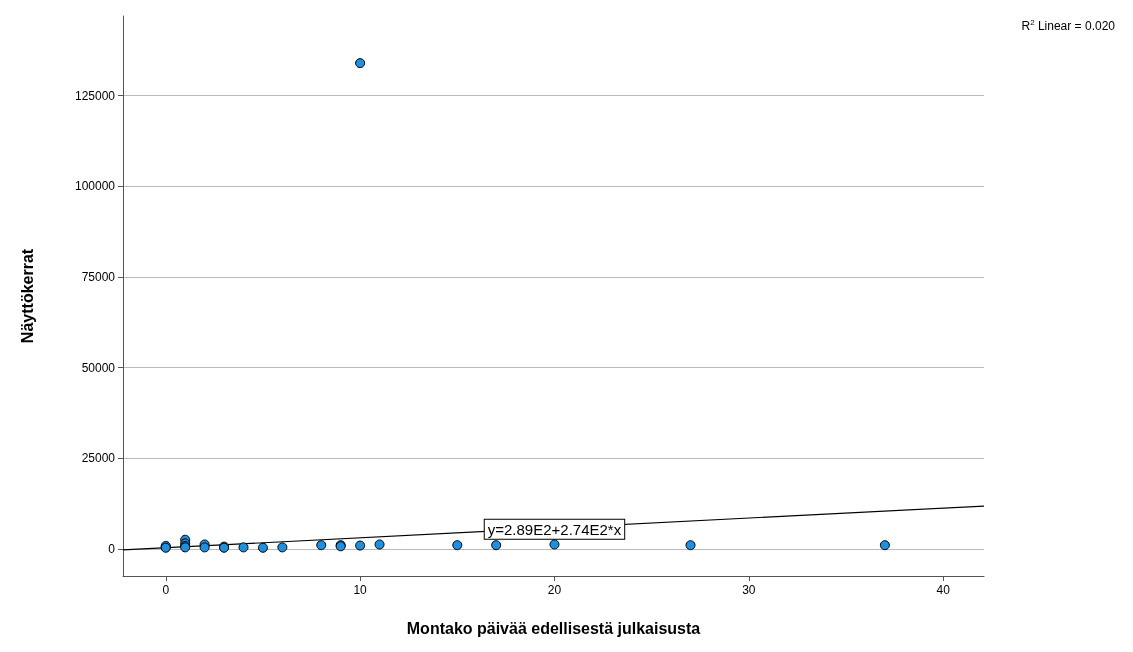 This screenshot has height=652, width=1133. Describe the element at coordinates (749, 590) in the screenshot. I see `x-tick-label: 30` at that location.